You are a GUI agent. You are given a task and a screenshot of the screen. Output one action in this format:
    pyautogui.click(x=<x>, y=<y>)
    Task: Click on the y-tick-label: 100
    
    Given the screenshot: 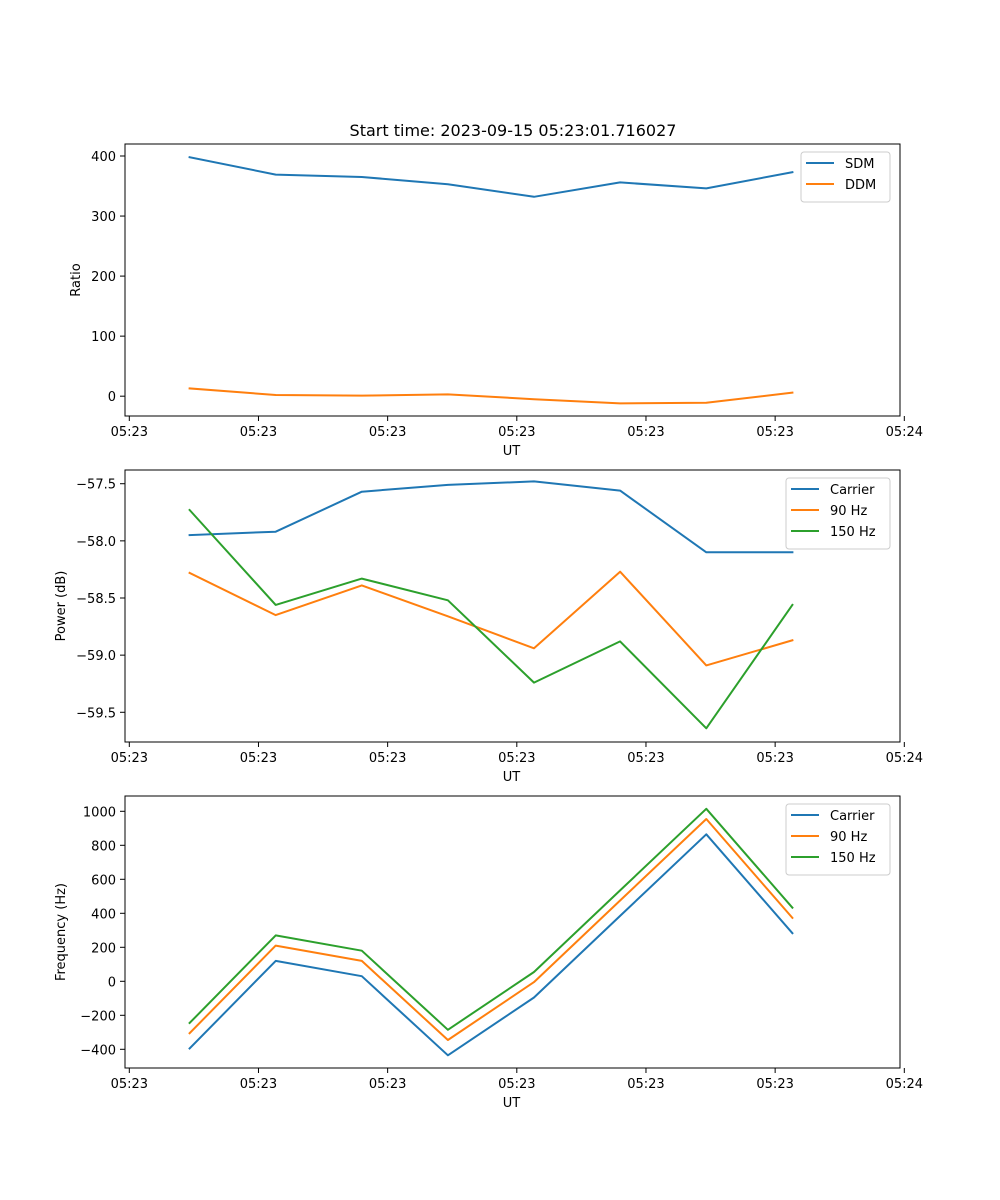 What is the action you would take?
    pyautogui.click(x=103, y=337)
    